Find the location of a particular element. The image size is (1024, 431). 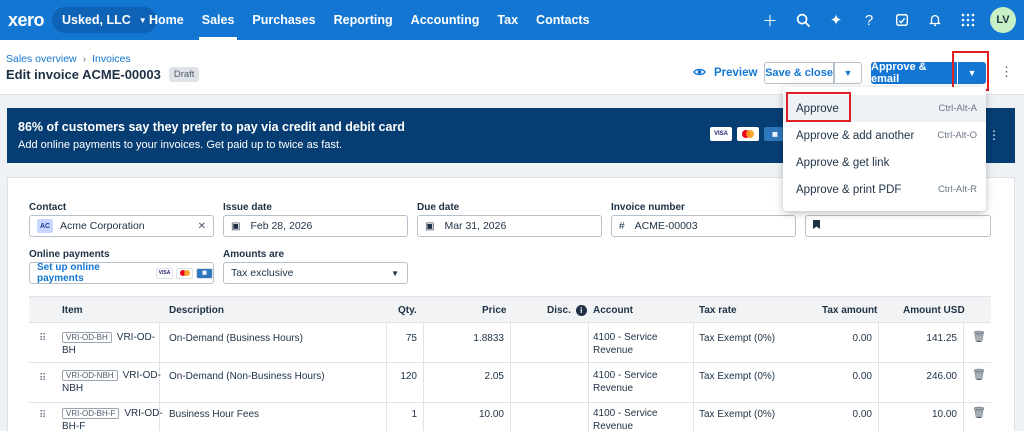

apps-grid-icon is located at coordinates (968, 20).